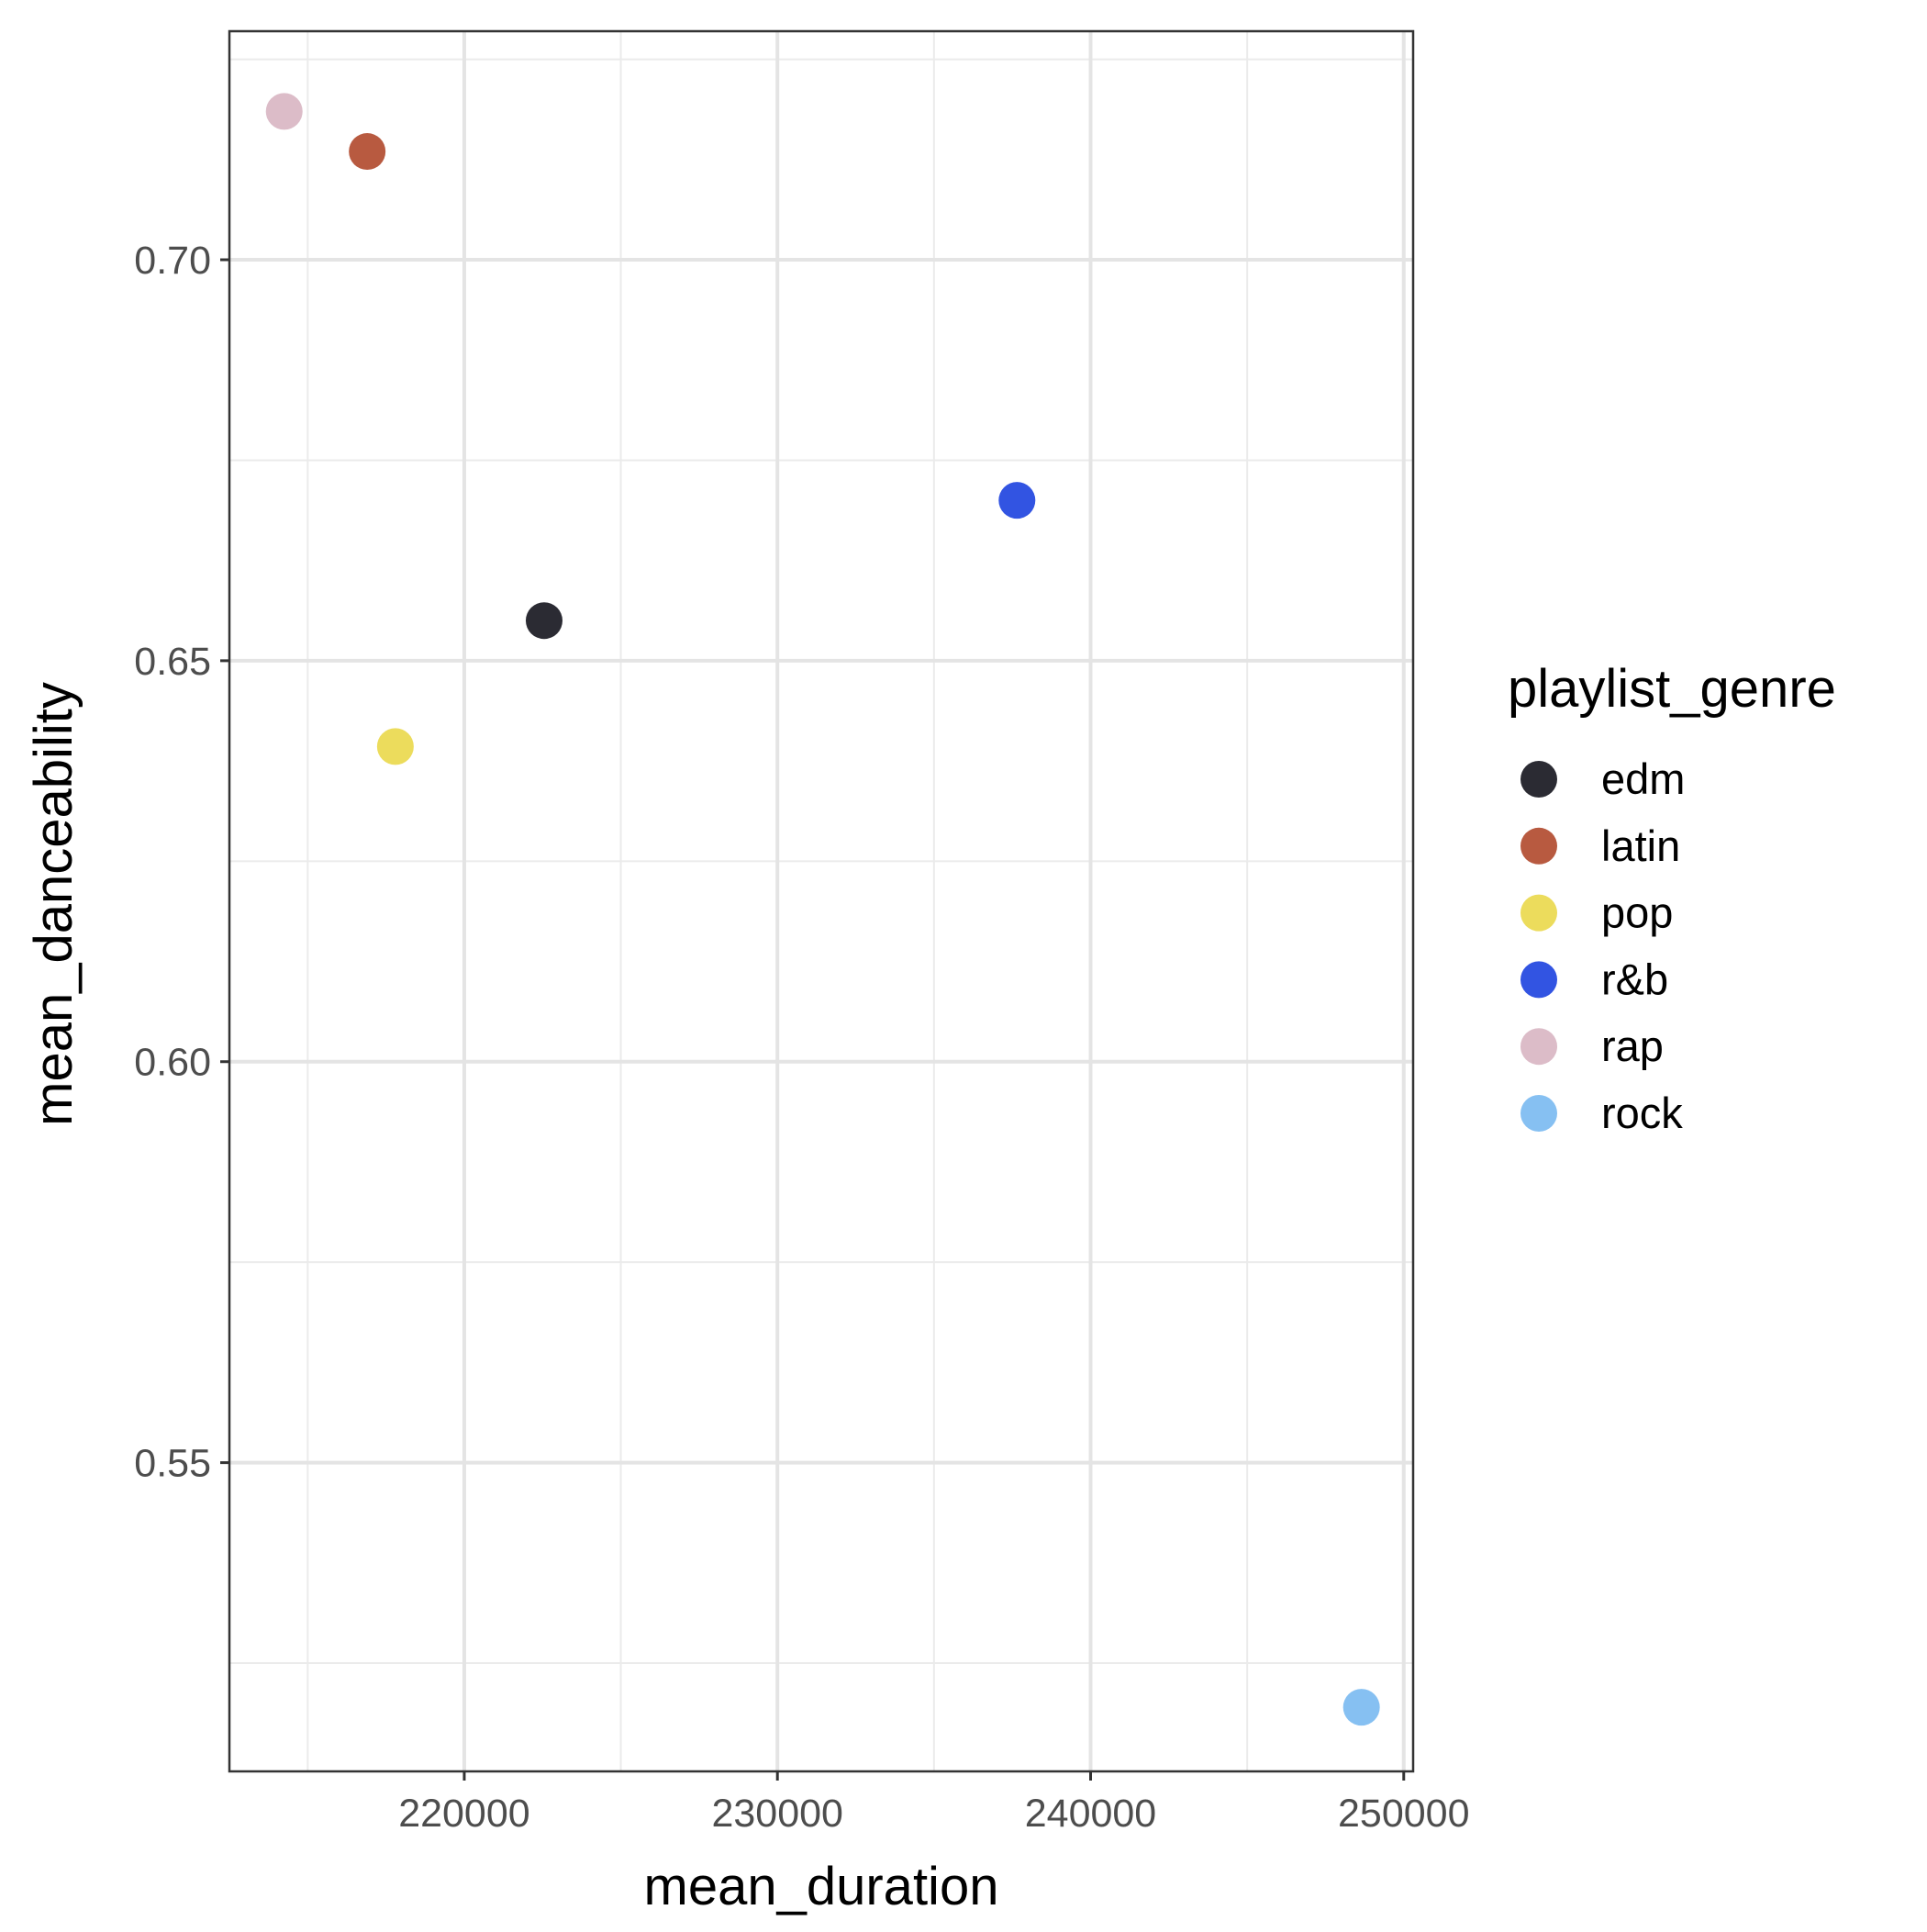  What do you see at coordinates (54, 904) in the screenshot?
I see `y-axis-title: mean_danceability` at bounding box center [54, 904].